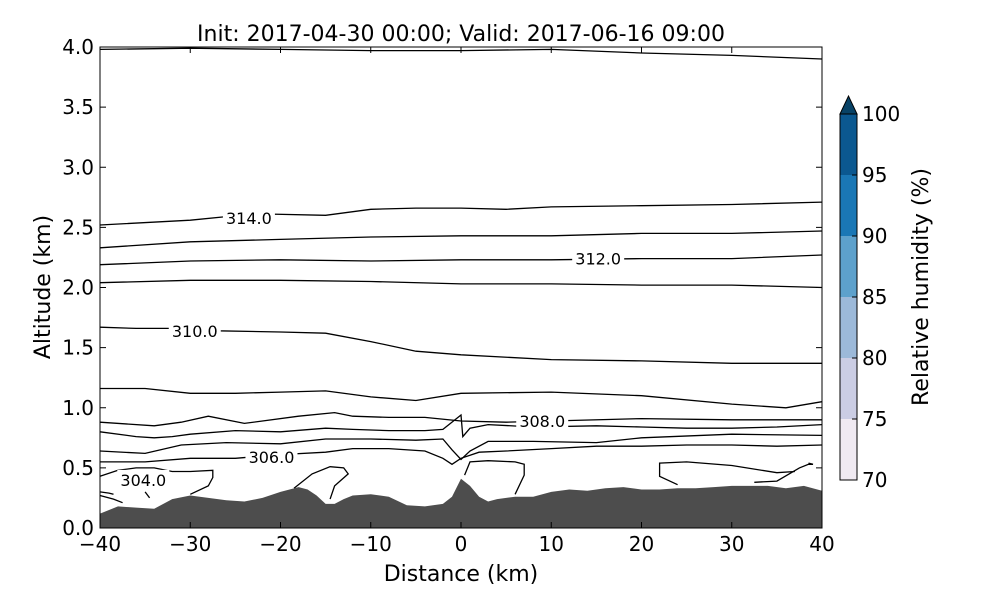 The image size is (1000, 600). I want to click on y-axis-label: Altitude (km), so click(43, 287).